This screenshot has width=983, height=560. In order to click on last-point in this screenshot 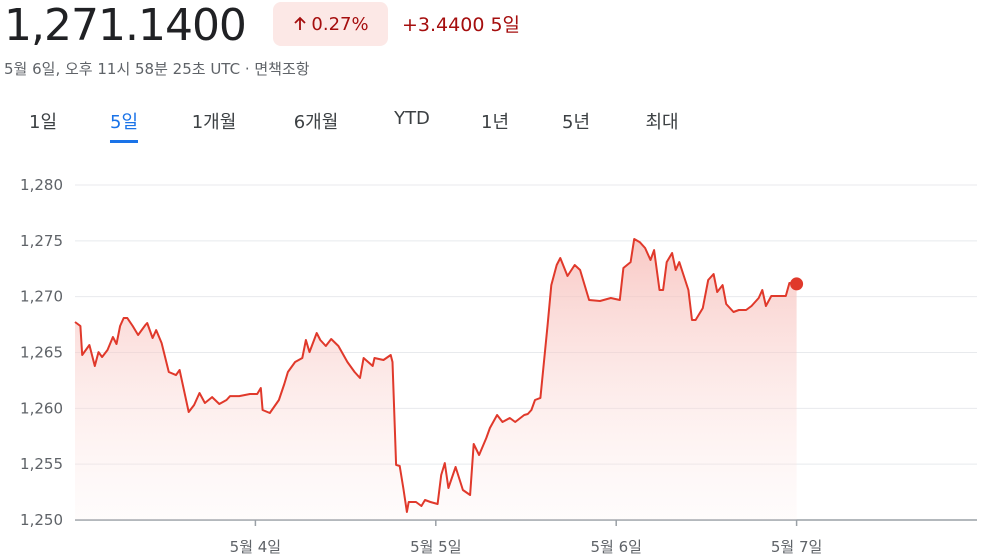, I will do `click(797, 284)`.